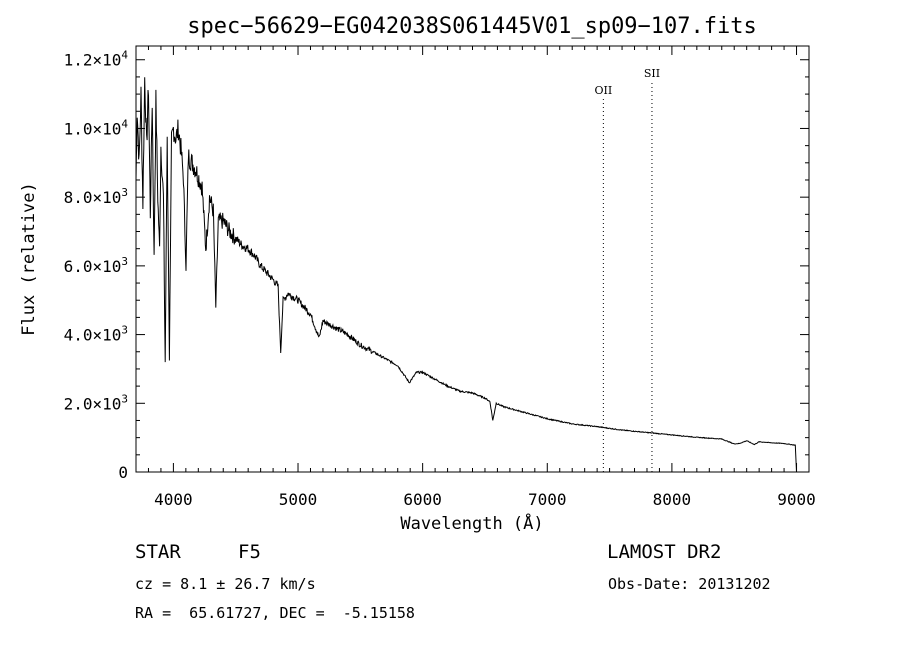  I want to click on x-tick-label: 7000, so click(547, 499).